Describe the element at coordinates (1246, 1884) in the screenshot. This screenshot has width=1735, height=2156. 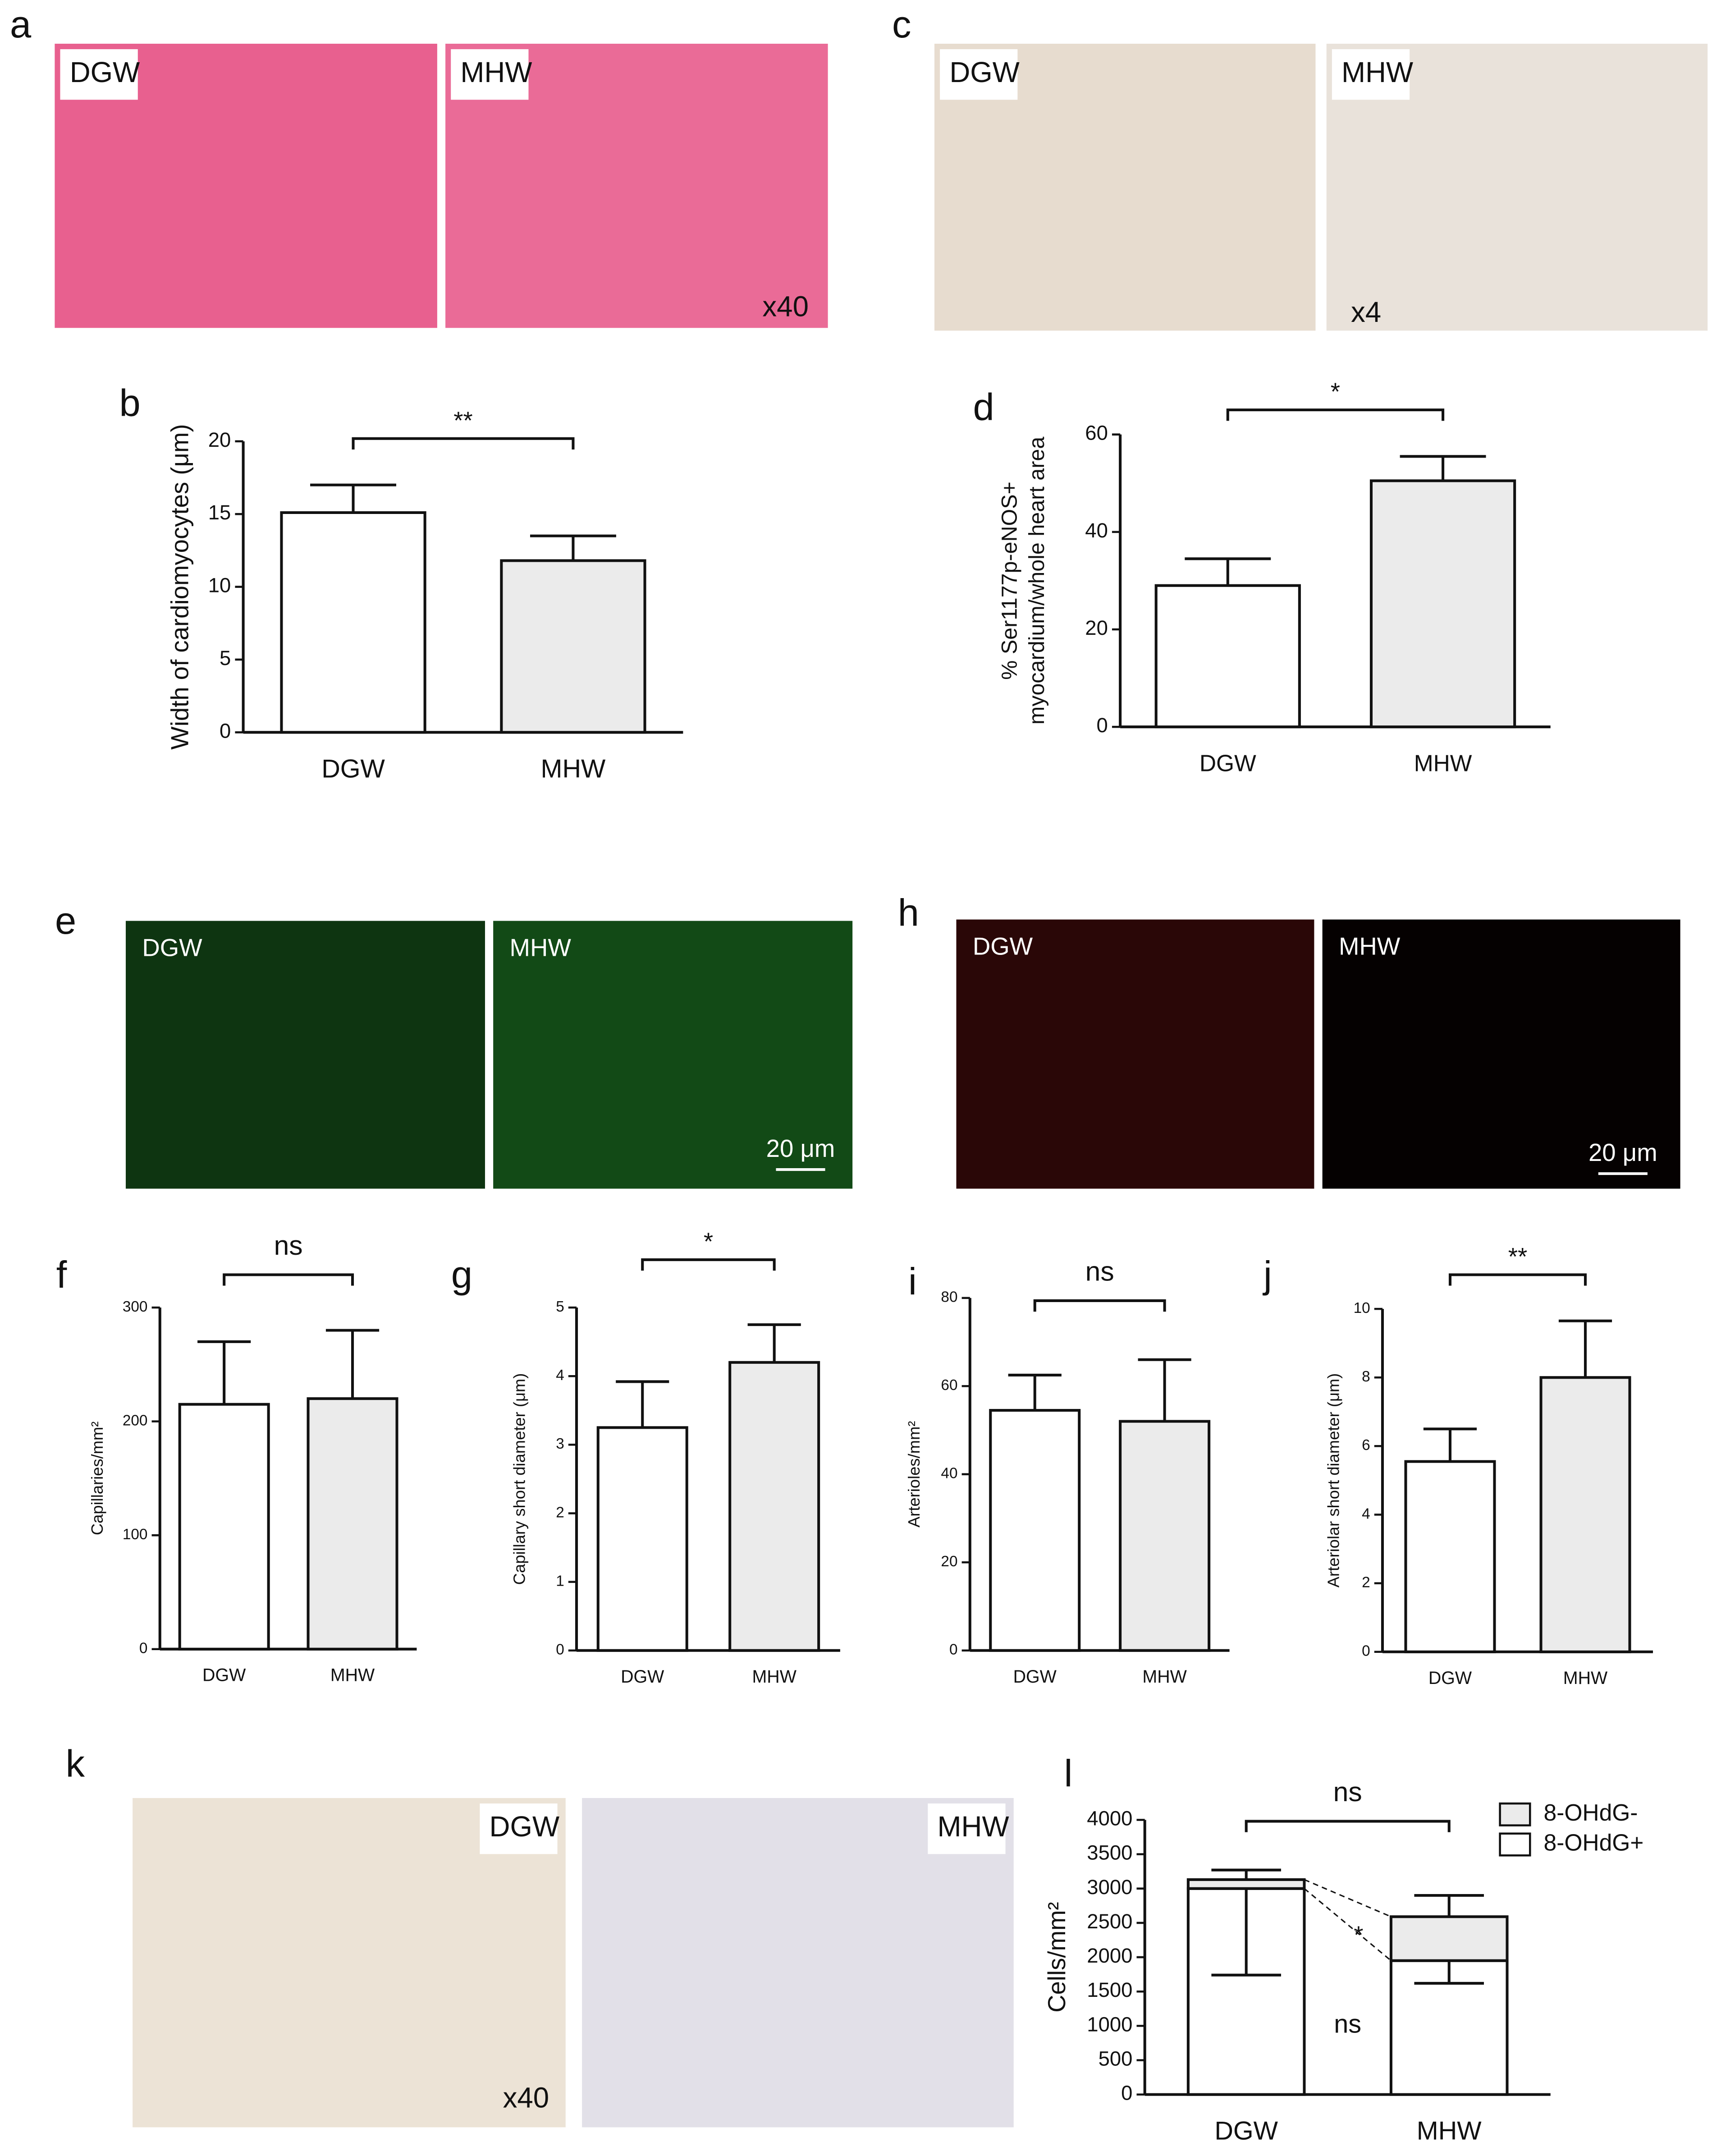
I see `bar-segment` at that location.